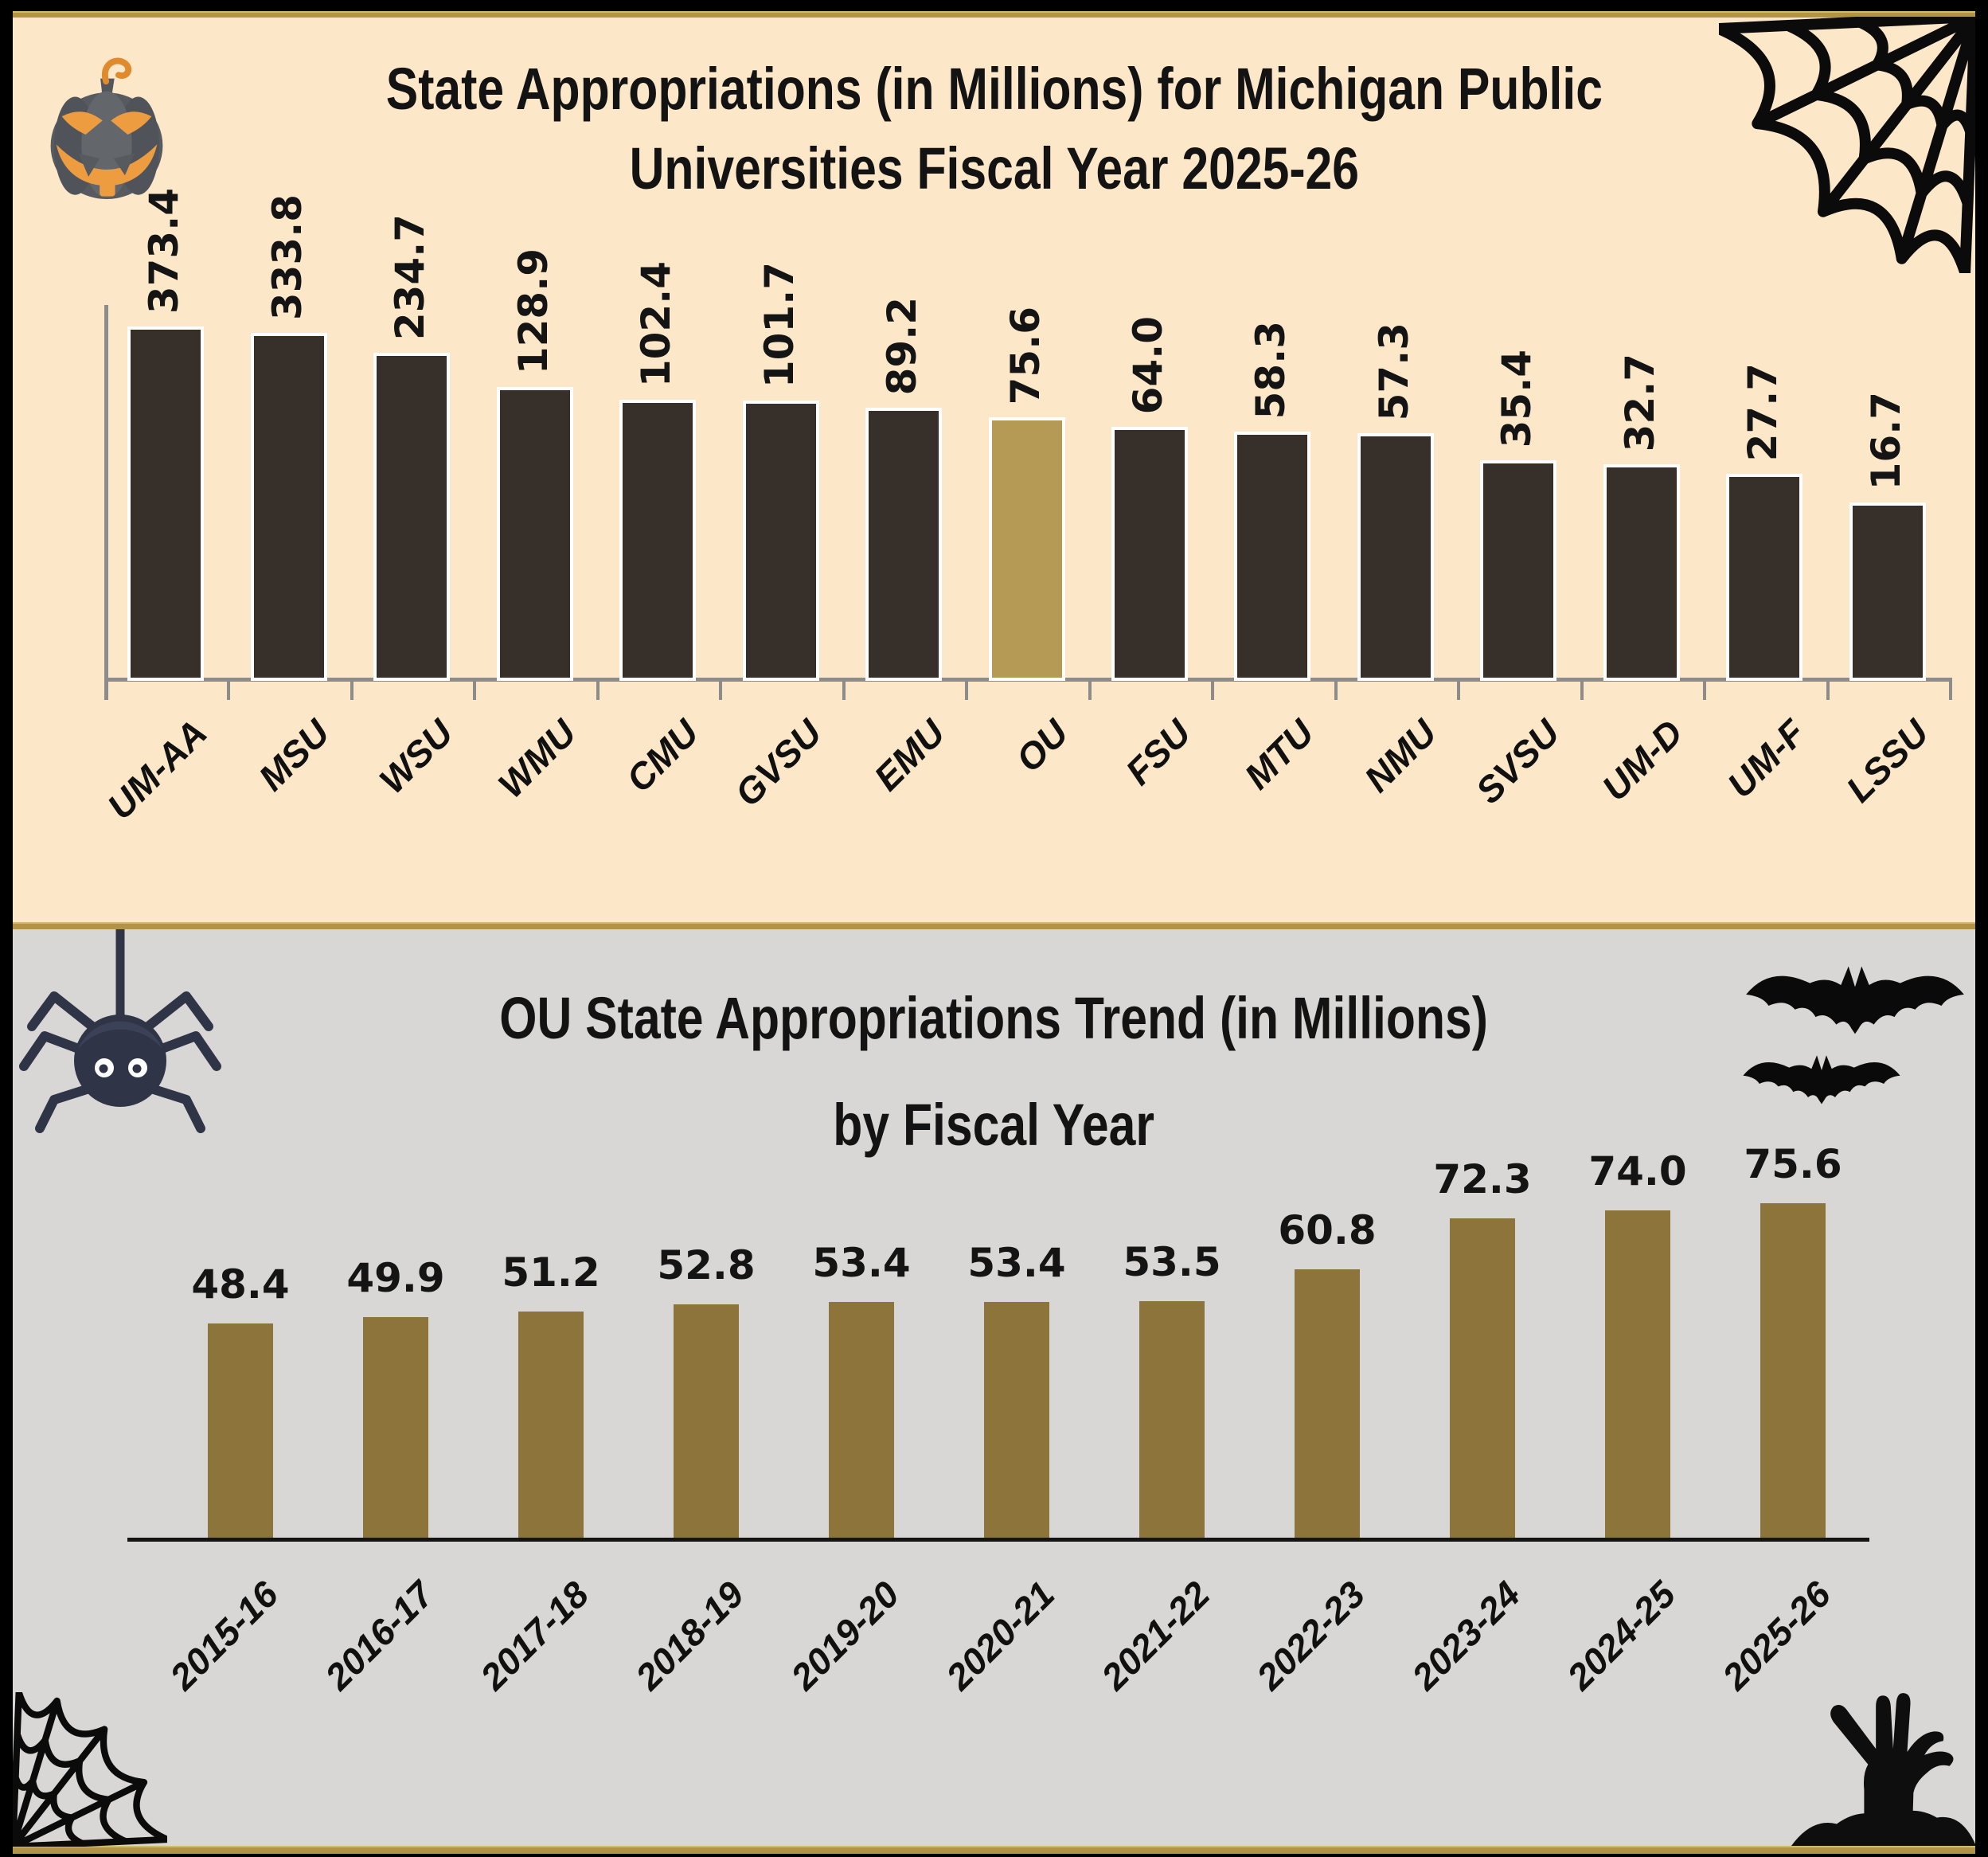 This screenshot has height=1857, width=1988. Describe the element at coordinates (1855, 1000) in the screenshot. I see `bat-large-icon` at that location.